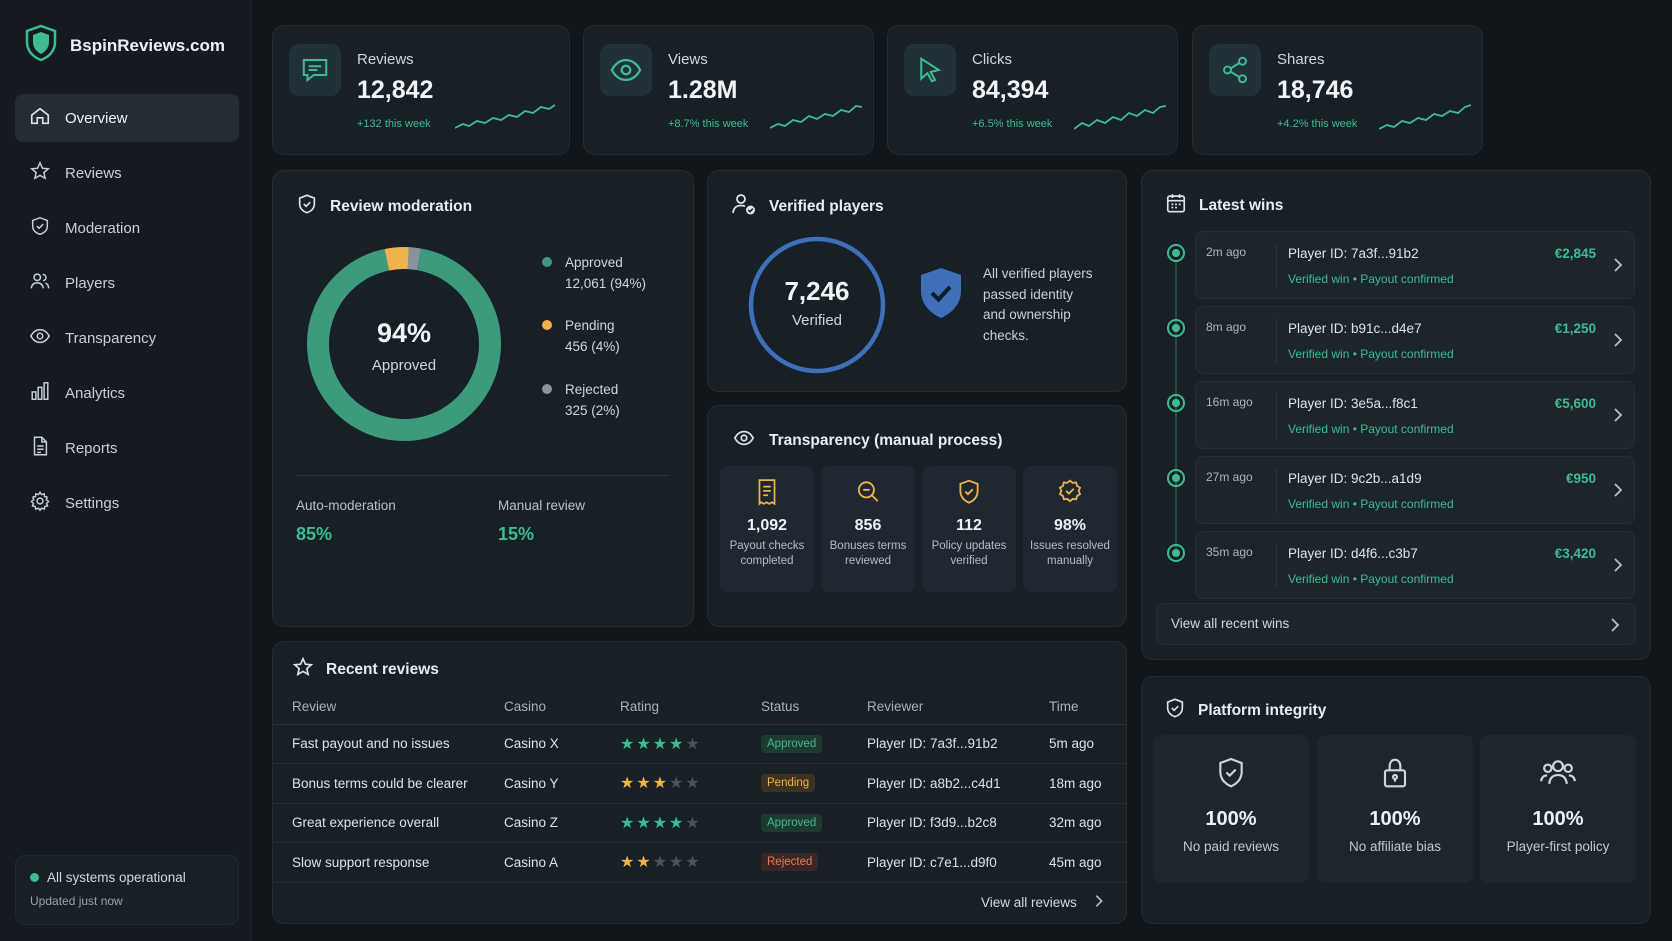 The image size is (1672, 941). Describe the element at coordinates (767, 529) in the screenshot. I see `transparency-payout-checks: 1,092 Payout checks completed` at that location.